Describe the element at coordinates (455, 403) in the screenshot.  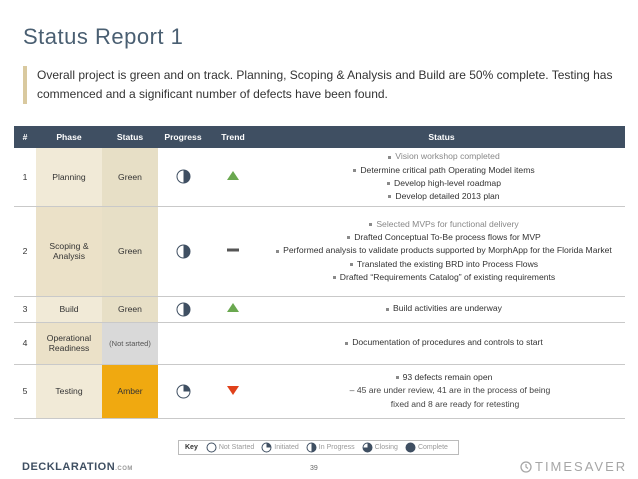
I see `note-text: fixed and 8 are ready for retesting` at that location.